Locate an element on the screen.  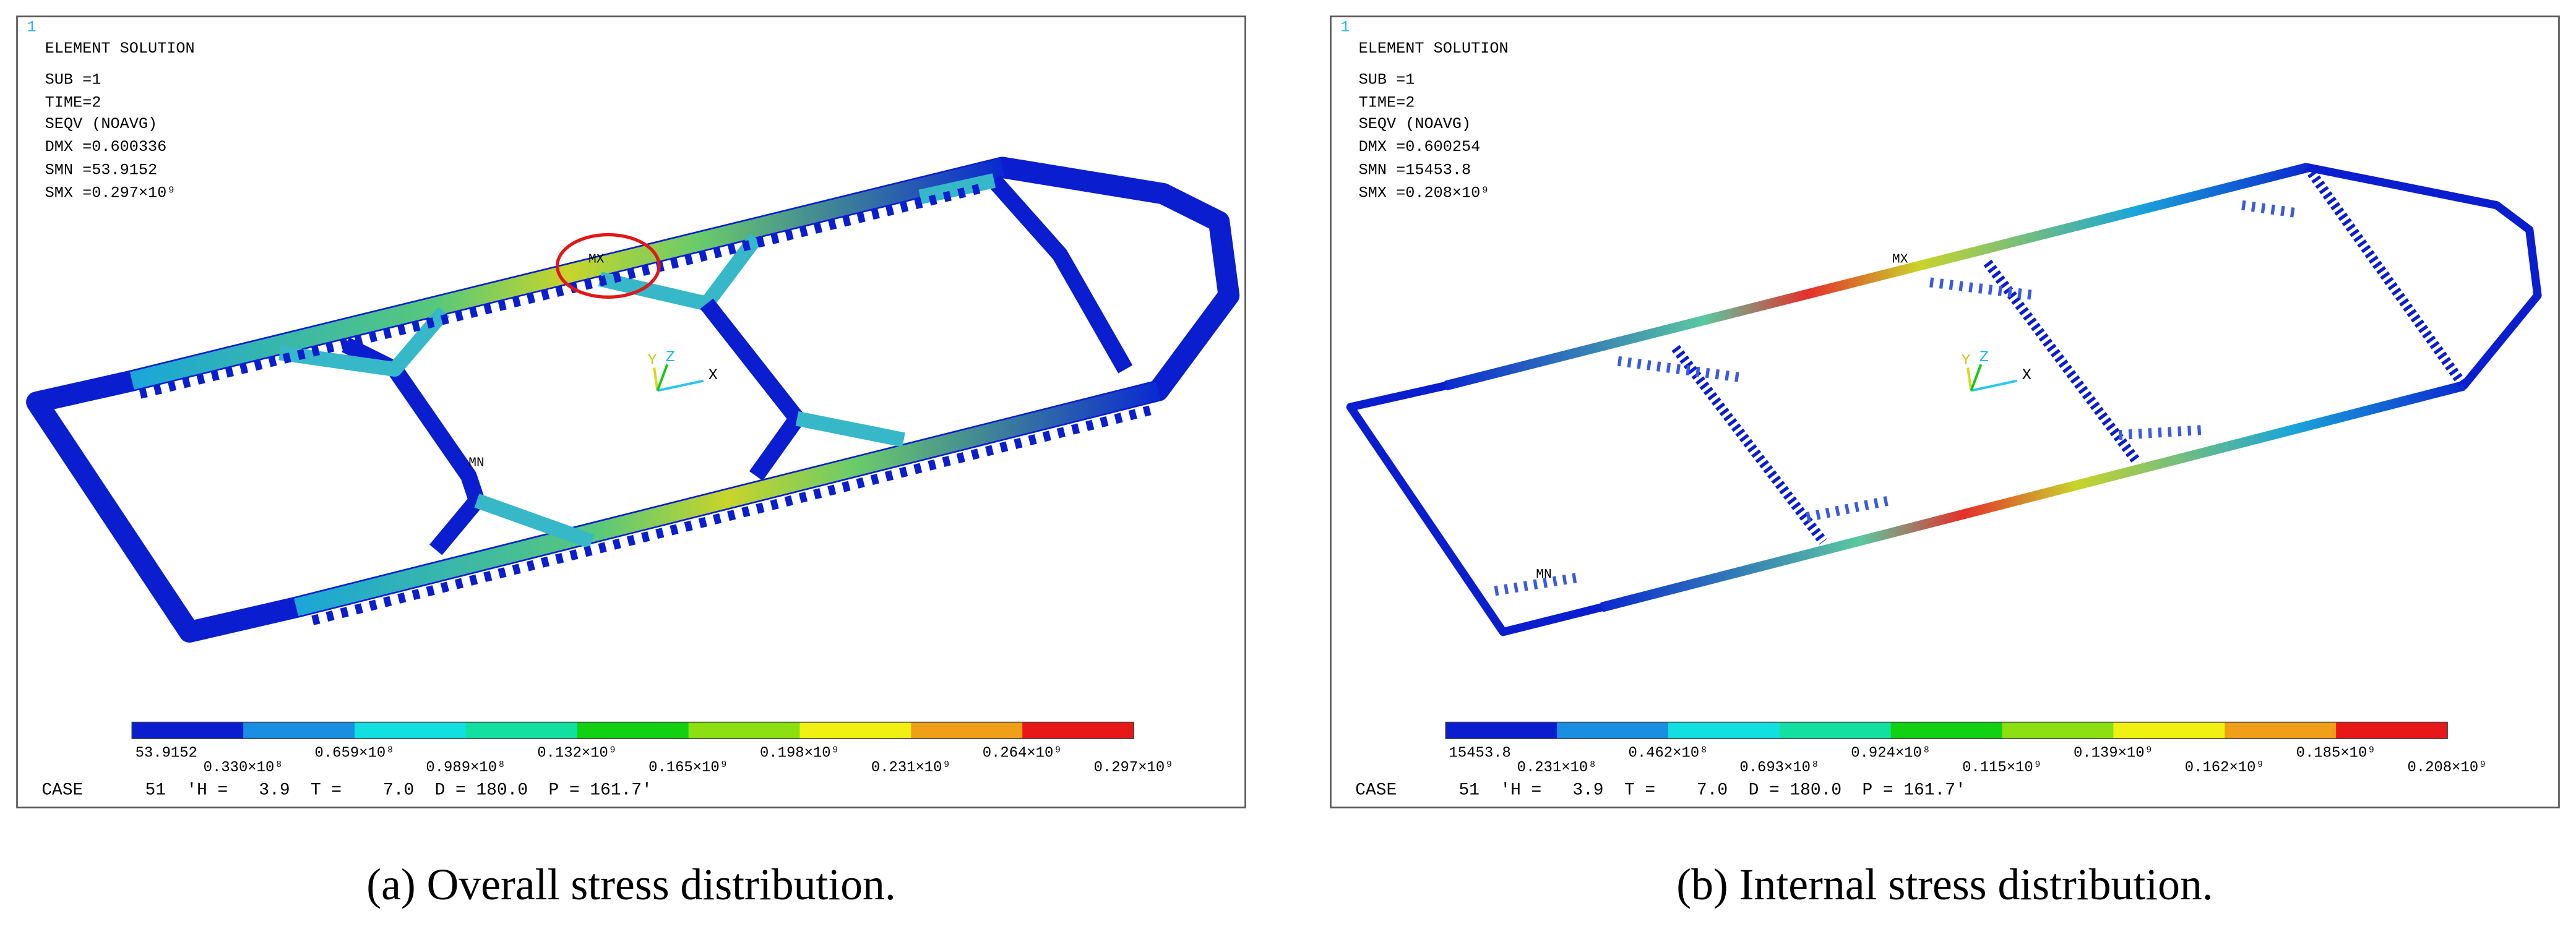
legend-label: 0.198×10⁹ is located at coordinates (800, 753).